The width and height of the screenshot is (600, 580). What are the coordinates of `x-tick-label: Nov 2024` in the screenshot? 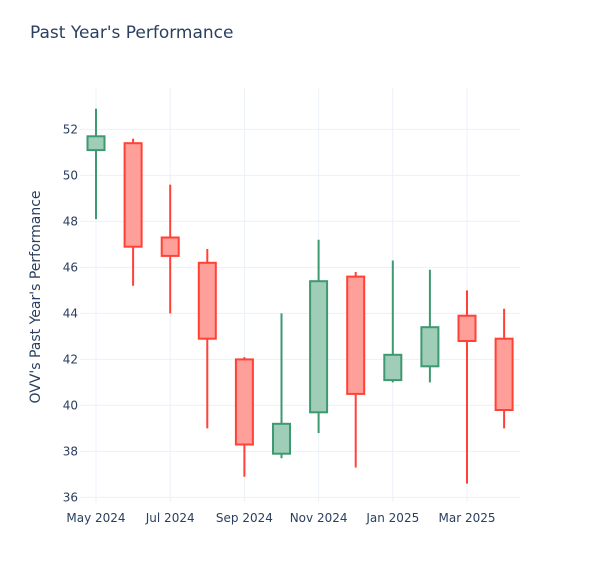 It's located at (319, 518).